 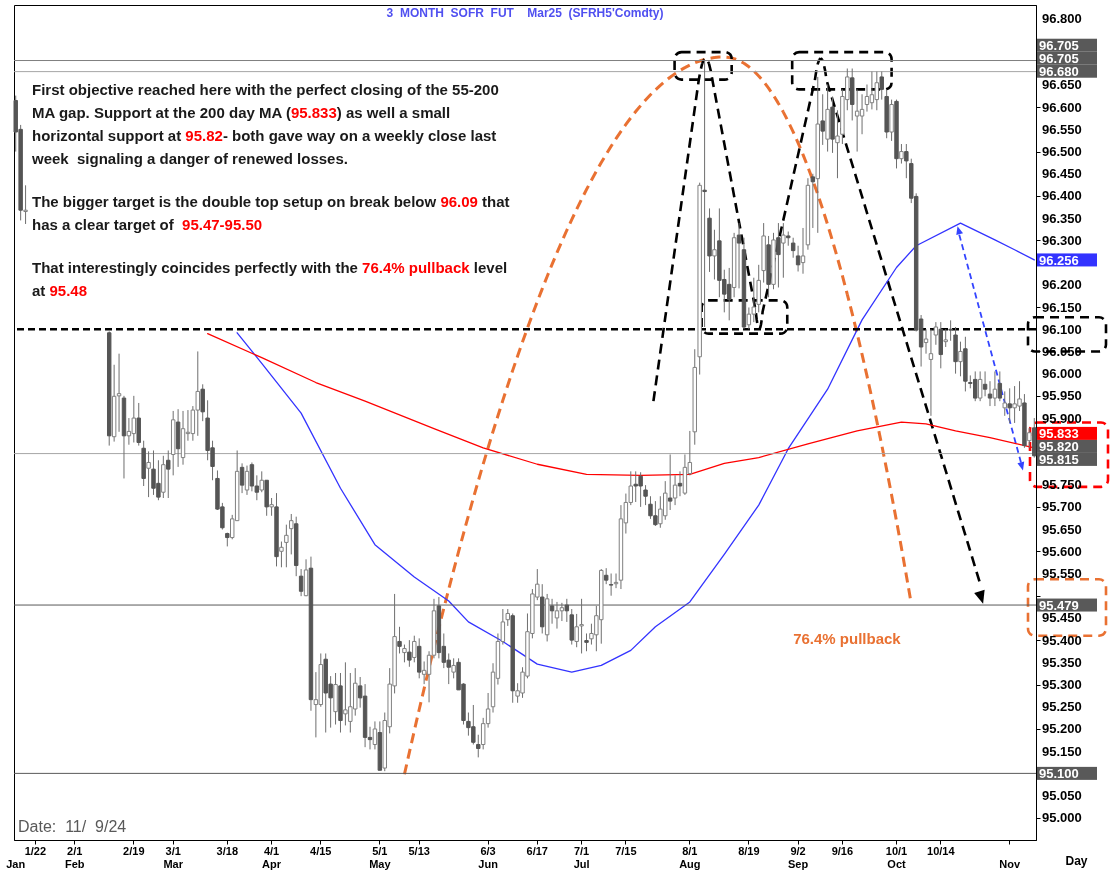 What do you see at coordinates (1062, 529) in the screenshot?
I see `y-tick-label: 95.650` at bounding box center [1062, 529].